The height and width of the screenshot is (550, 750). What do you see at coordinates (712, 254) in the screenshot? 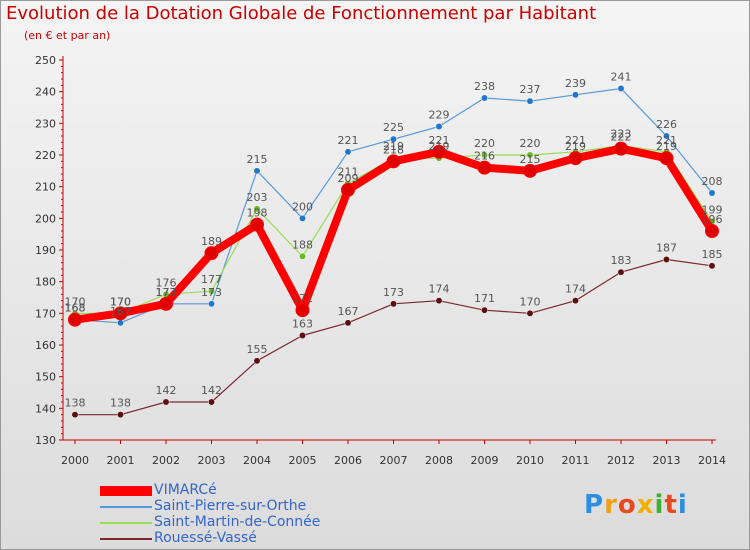
I see `data-label: 185` at bounding box center [712, 254].